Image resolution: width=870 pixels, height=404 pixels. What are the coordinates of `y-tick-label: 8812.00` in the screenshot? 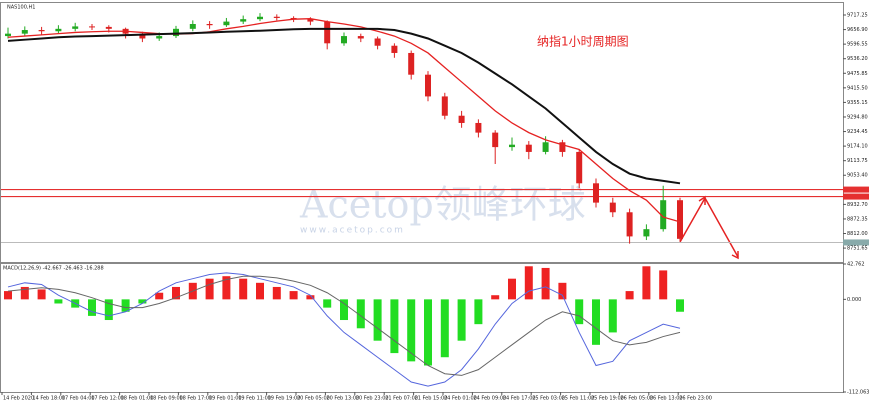 It's located at (857, 234).